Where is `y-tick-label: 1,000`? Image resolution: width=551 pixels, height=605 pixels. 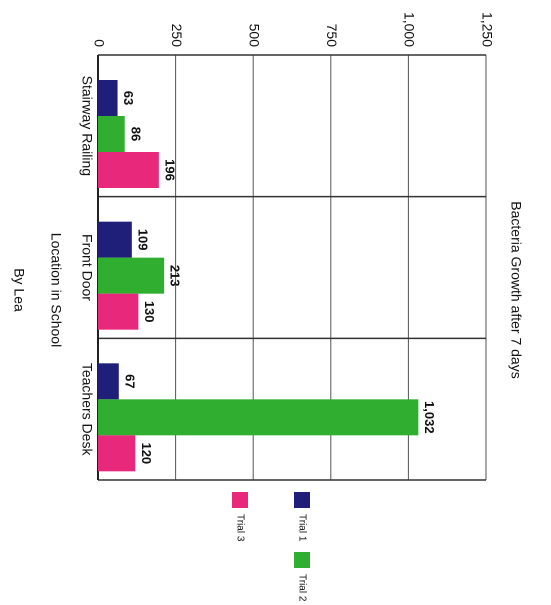 y-tick-label: 1,000 is located at coordinates (410, 29).